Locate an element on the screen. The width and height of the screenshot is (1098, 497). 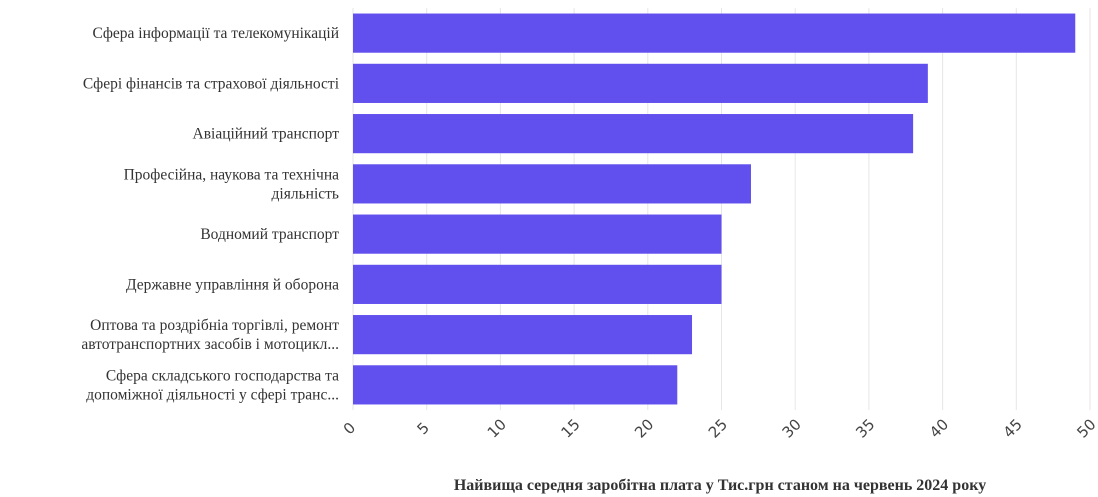
x-tick-label: 40 is located at coordinates (939, 428).